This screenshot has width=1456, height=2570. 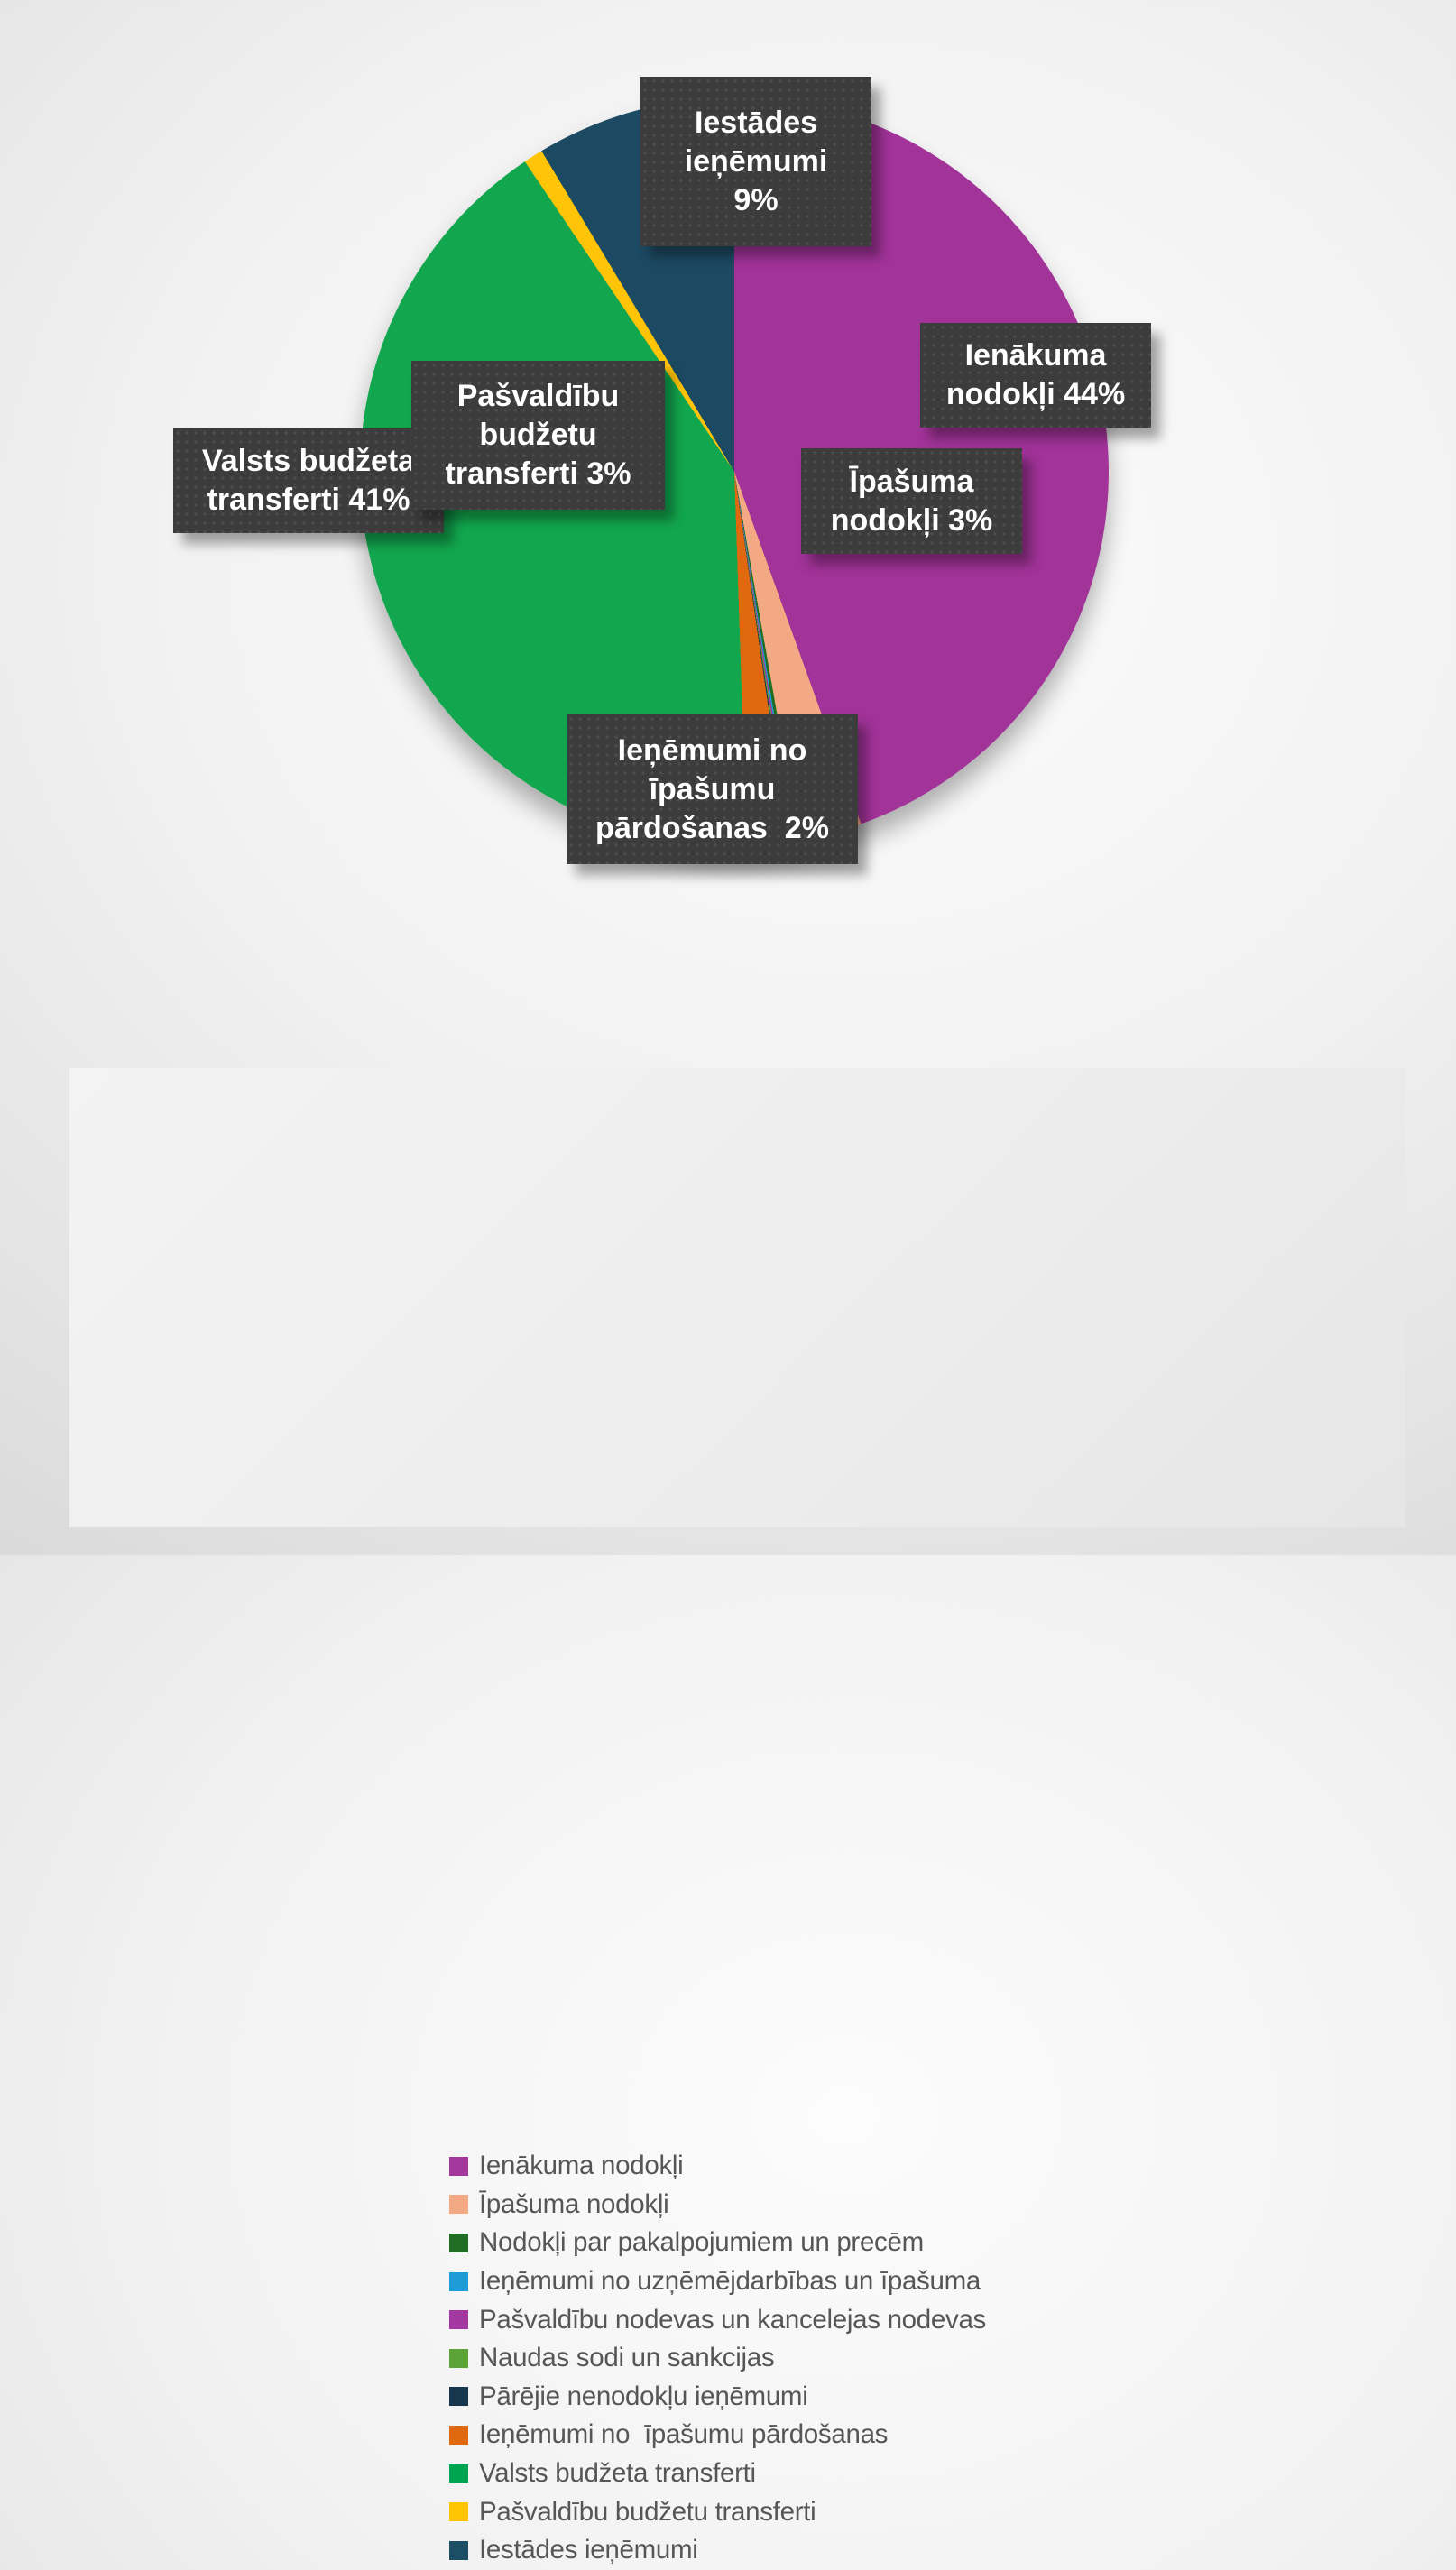 I want to click on legend-item: Ieņēmumi no uzņēmējdarbības un īpašuma, so click(x=718, y=2282).